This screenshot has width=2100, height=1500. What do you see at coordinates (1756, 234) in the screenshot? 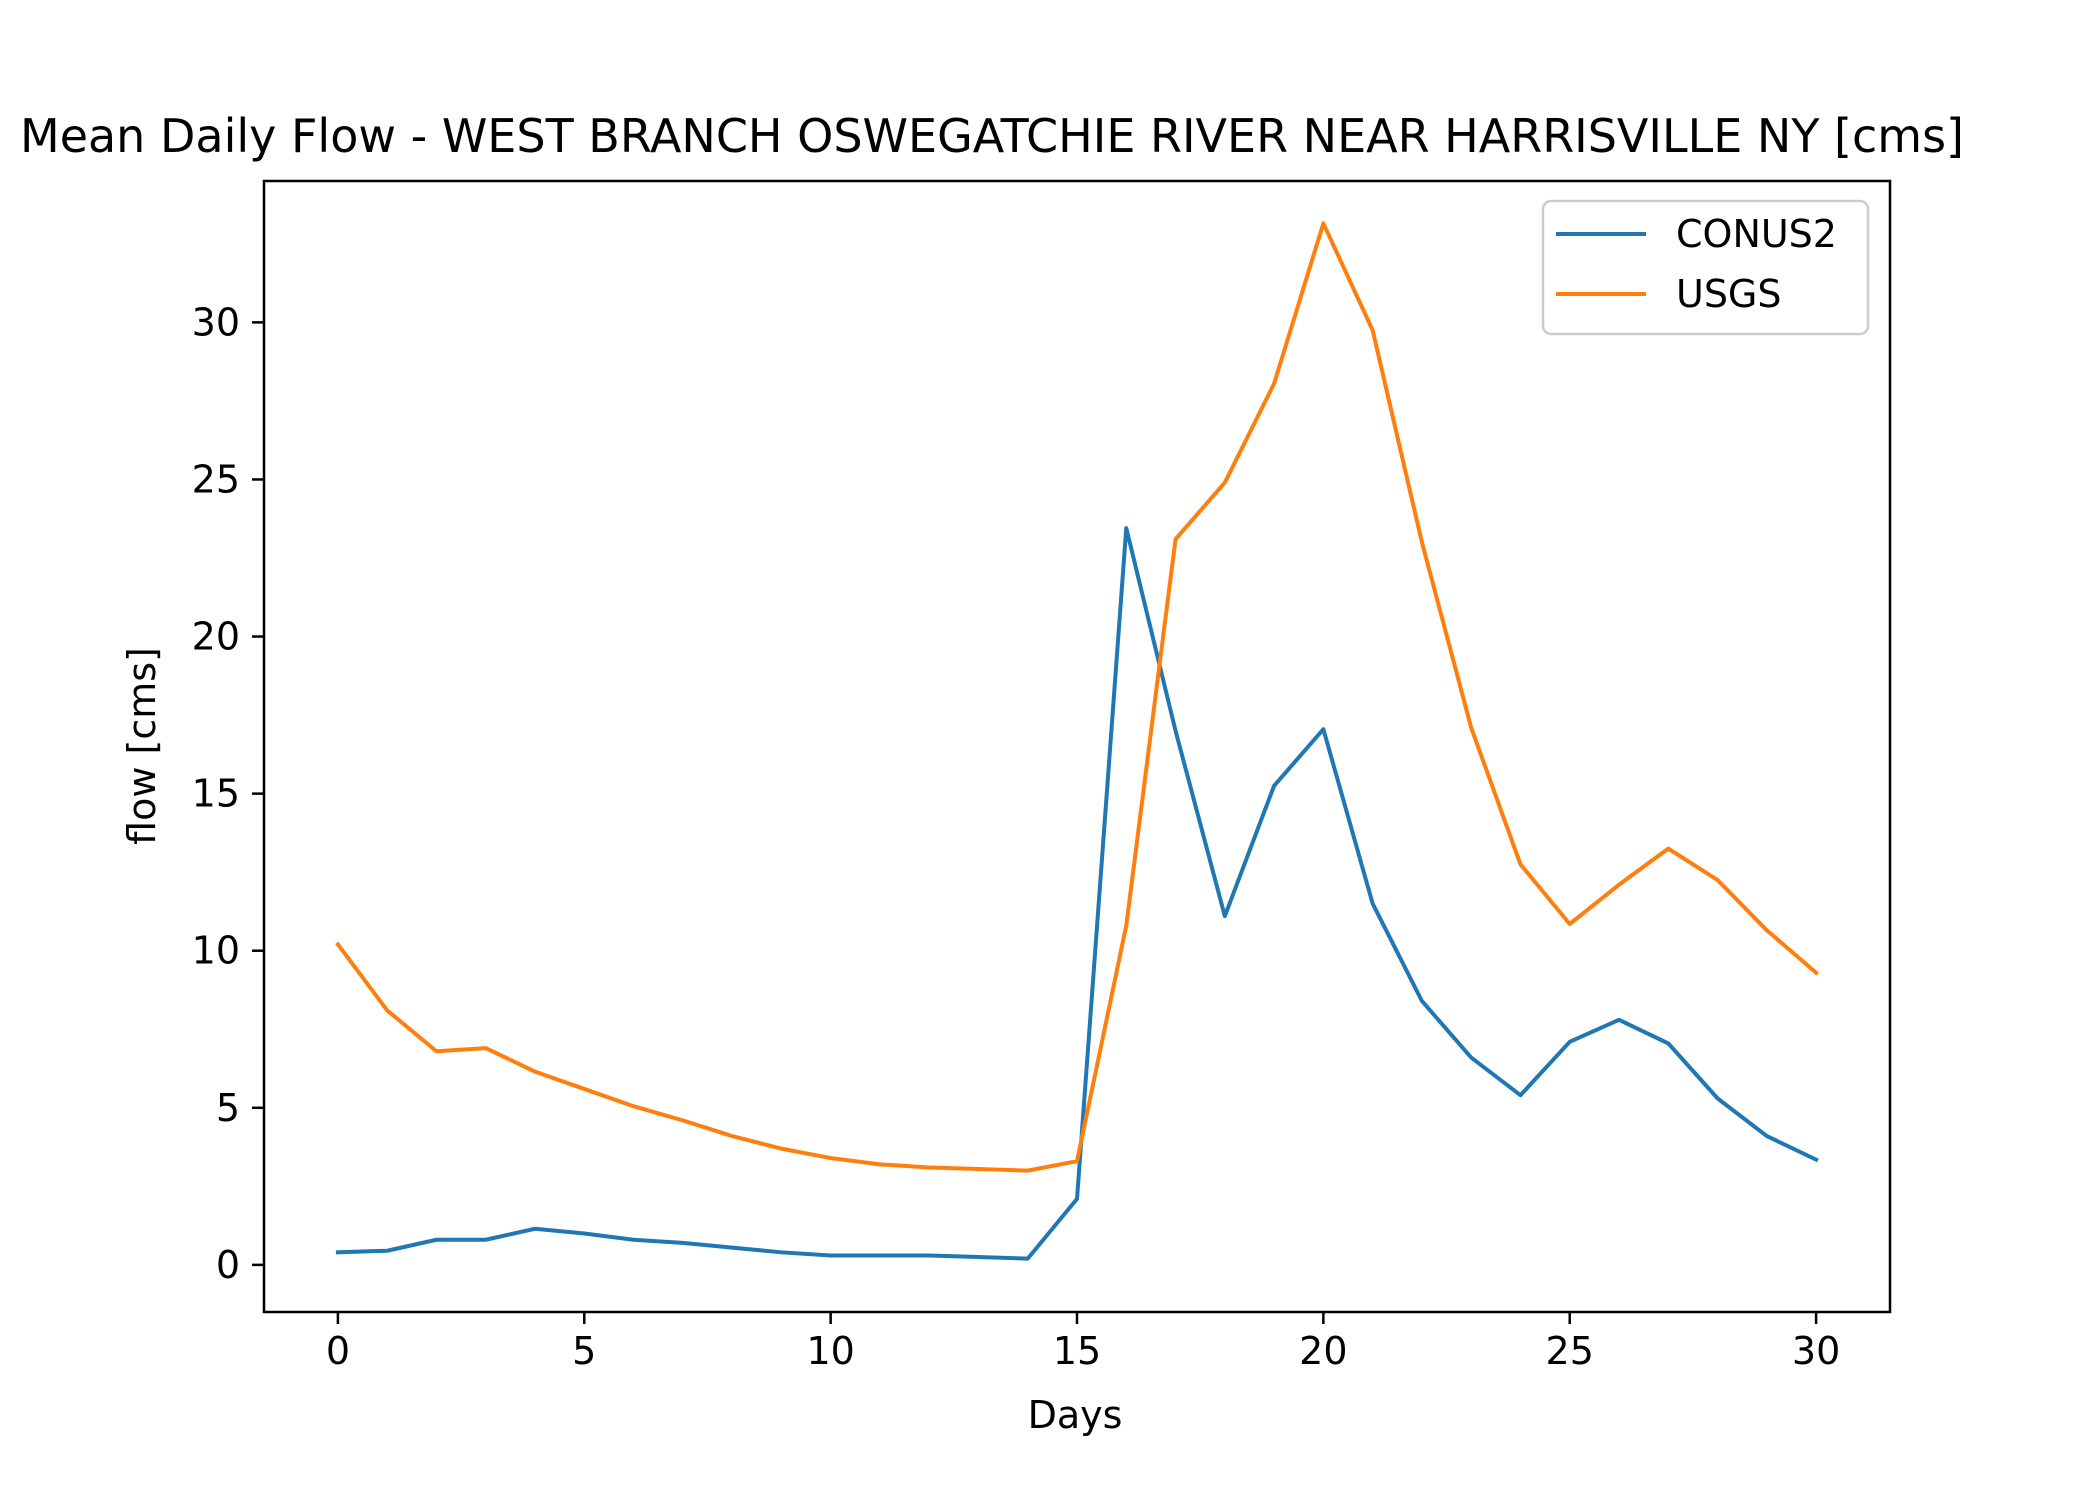
I see `legend-label-conus2: CONUS2` at bounding box center [1756, 234].